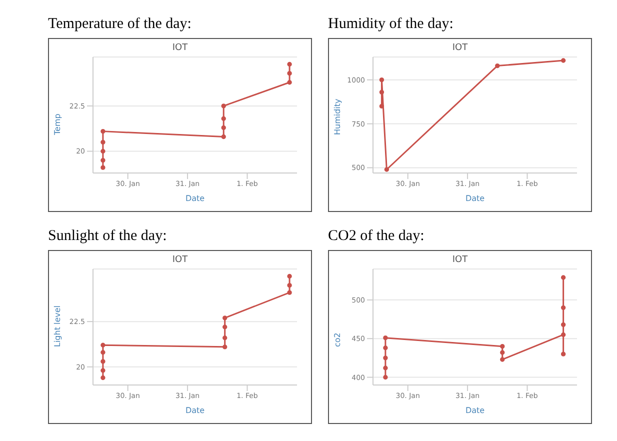 The image size is (617, 441). Describe the element at coordinates (337, 116) in the screenshot. I see `y-axis-title: Humidity` at that location.